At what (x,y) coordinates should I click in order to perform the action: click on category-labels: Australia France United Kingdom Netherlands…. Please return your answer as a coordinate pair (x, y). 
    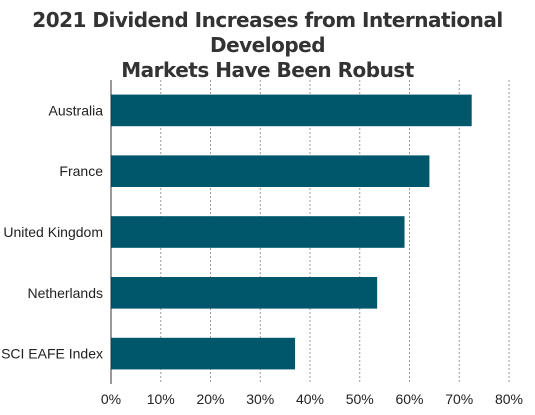
    Looking at the image, I should click on (51, 231).